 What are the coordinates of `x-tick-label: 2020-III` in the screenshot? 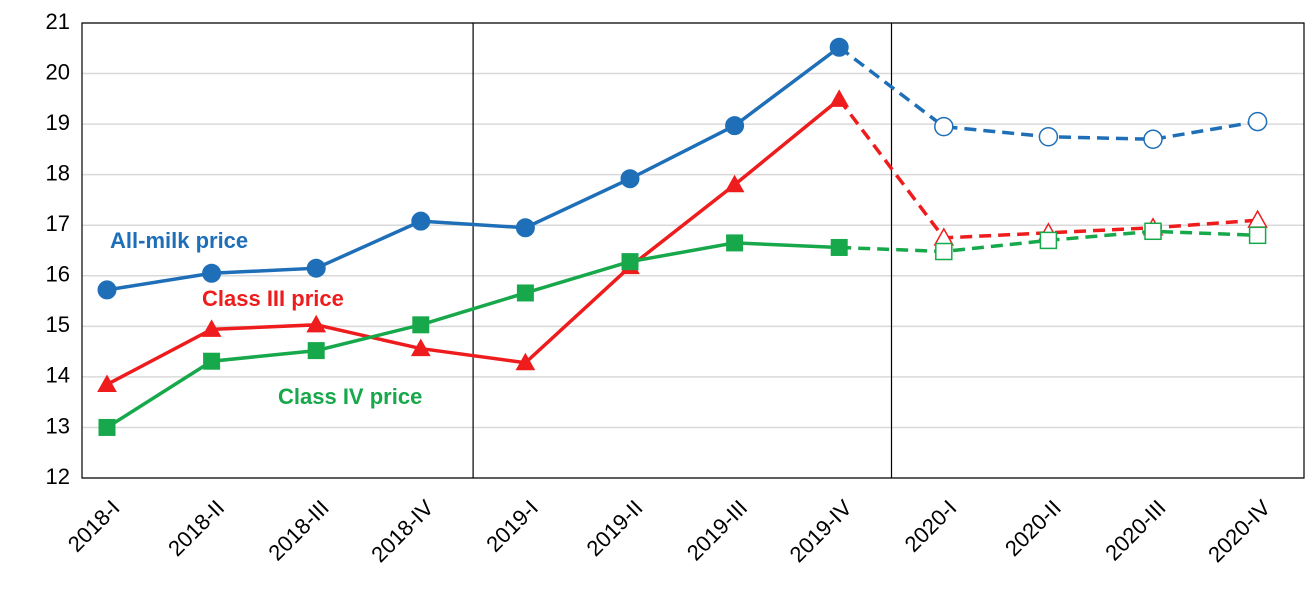 It's located at (1135, 530).